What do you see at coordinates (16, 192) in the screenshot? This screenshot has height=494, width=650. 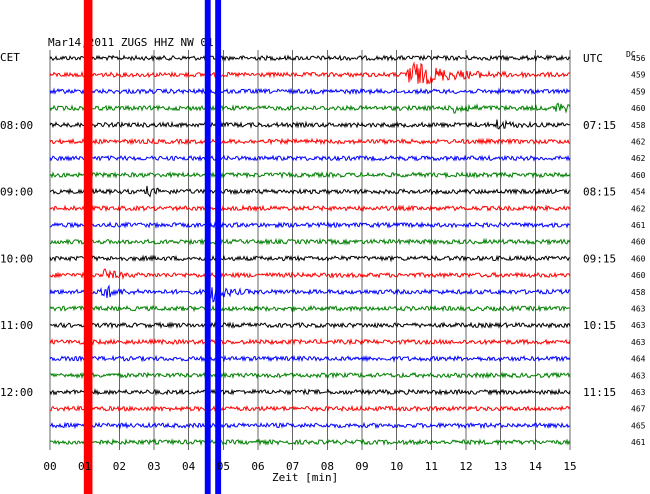 I see `left-time-label: 09:00` at bounding box center [16, 192].